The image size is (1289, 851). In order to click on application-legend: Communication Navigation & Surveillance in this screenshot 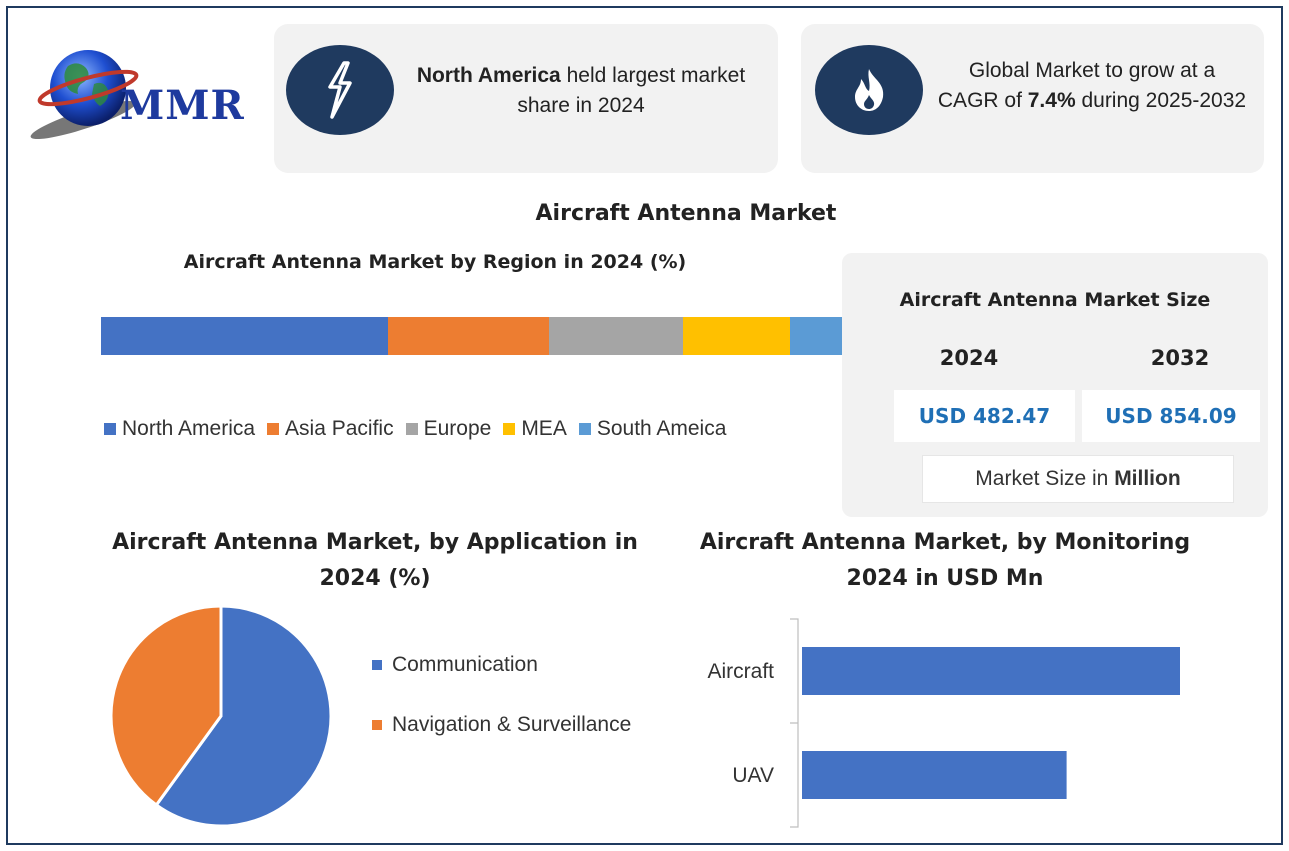, I will do `click(501, 710)`.